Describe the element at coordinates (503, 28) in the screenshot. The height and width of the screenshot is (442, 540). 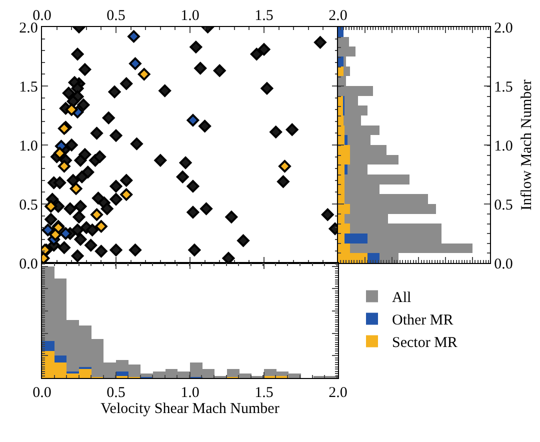
I see `y-tick-label: 2.0` at that location.